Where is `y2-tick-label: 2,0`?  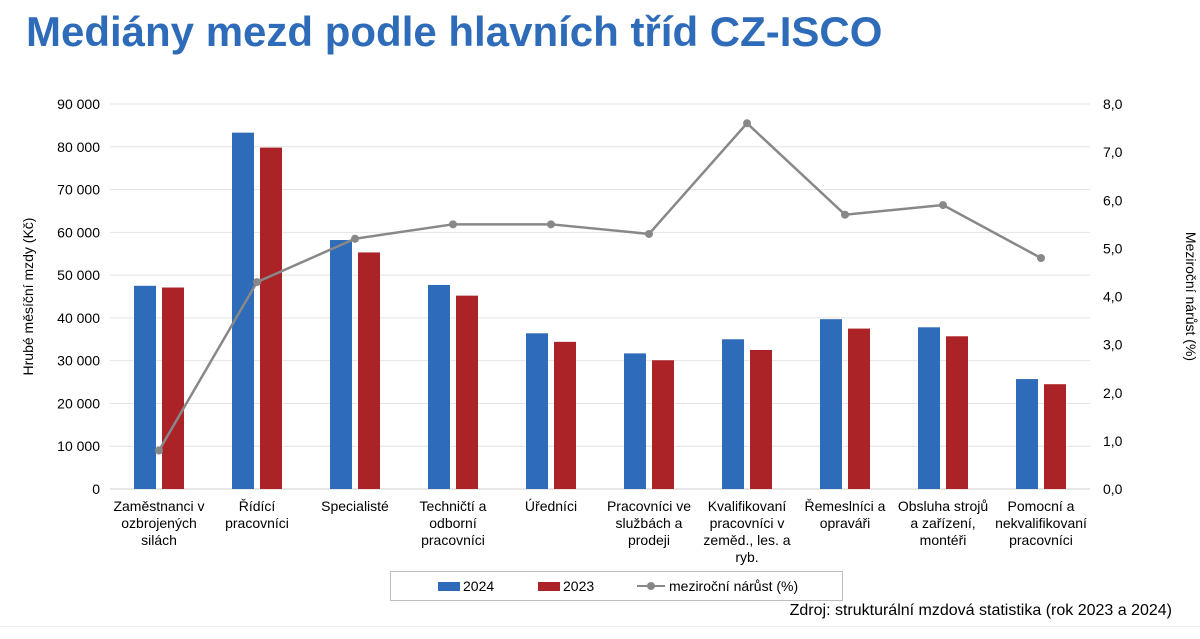 y2-tick-label: 2,0 is located at coordinates (1113, 393).